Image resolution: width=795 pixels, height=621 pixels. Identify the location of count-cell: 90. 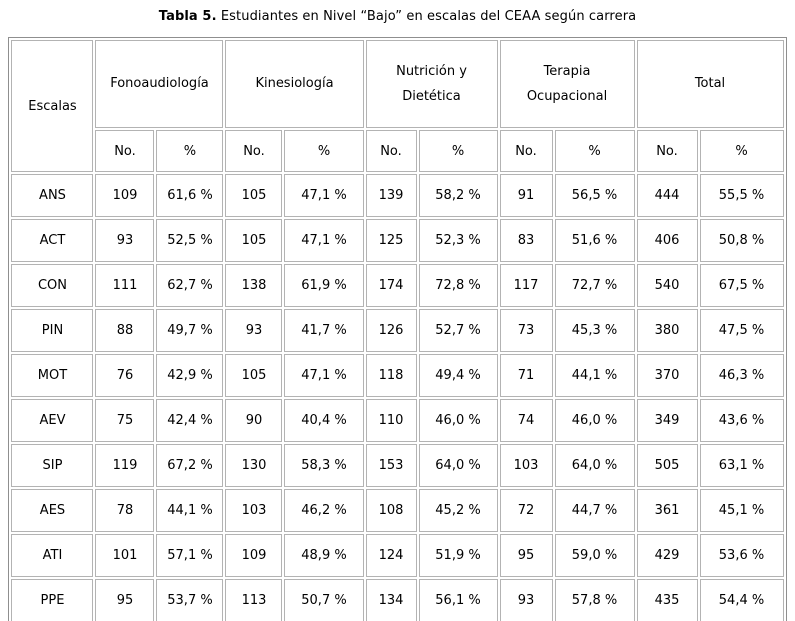
(254, 420).